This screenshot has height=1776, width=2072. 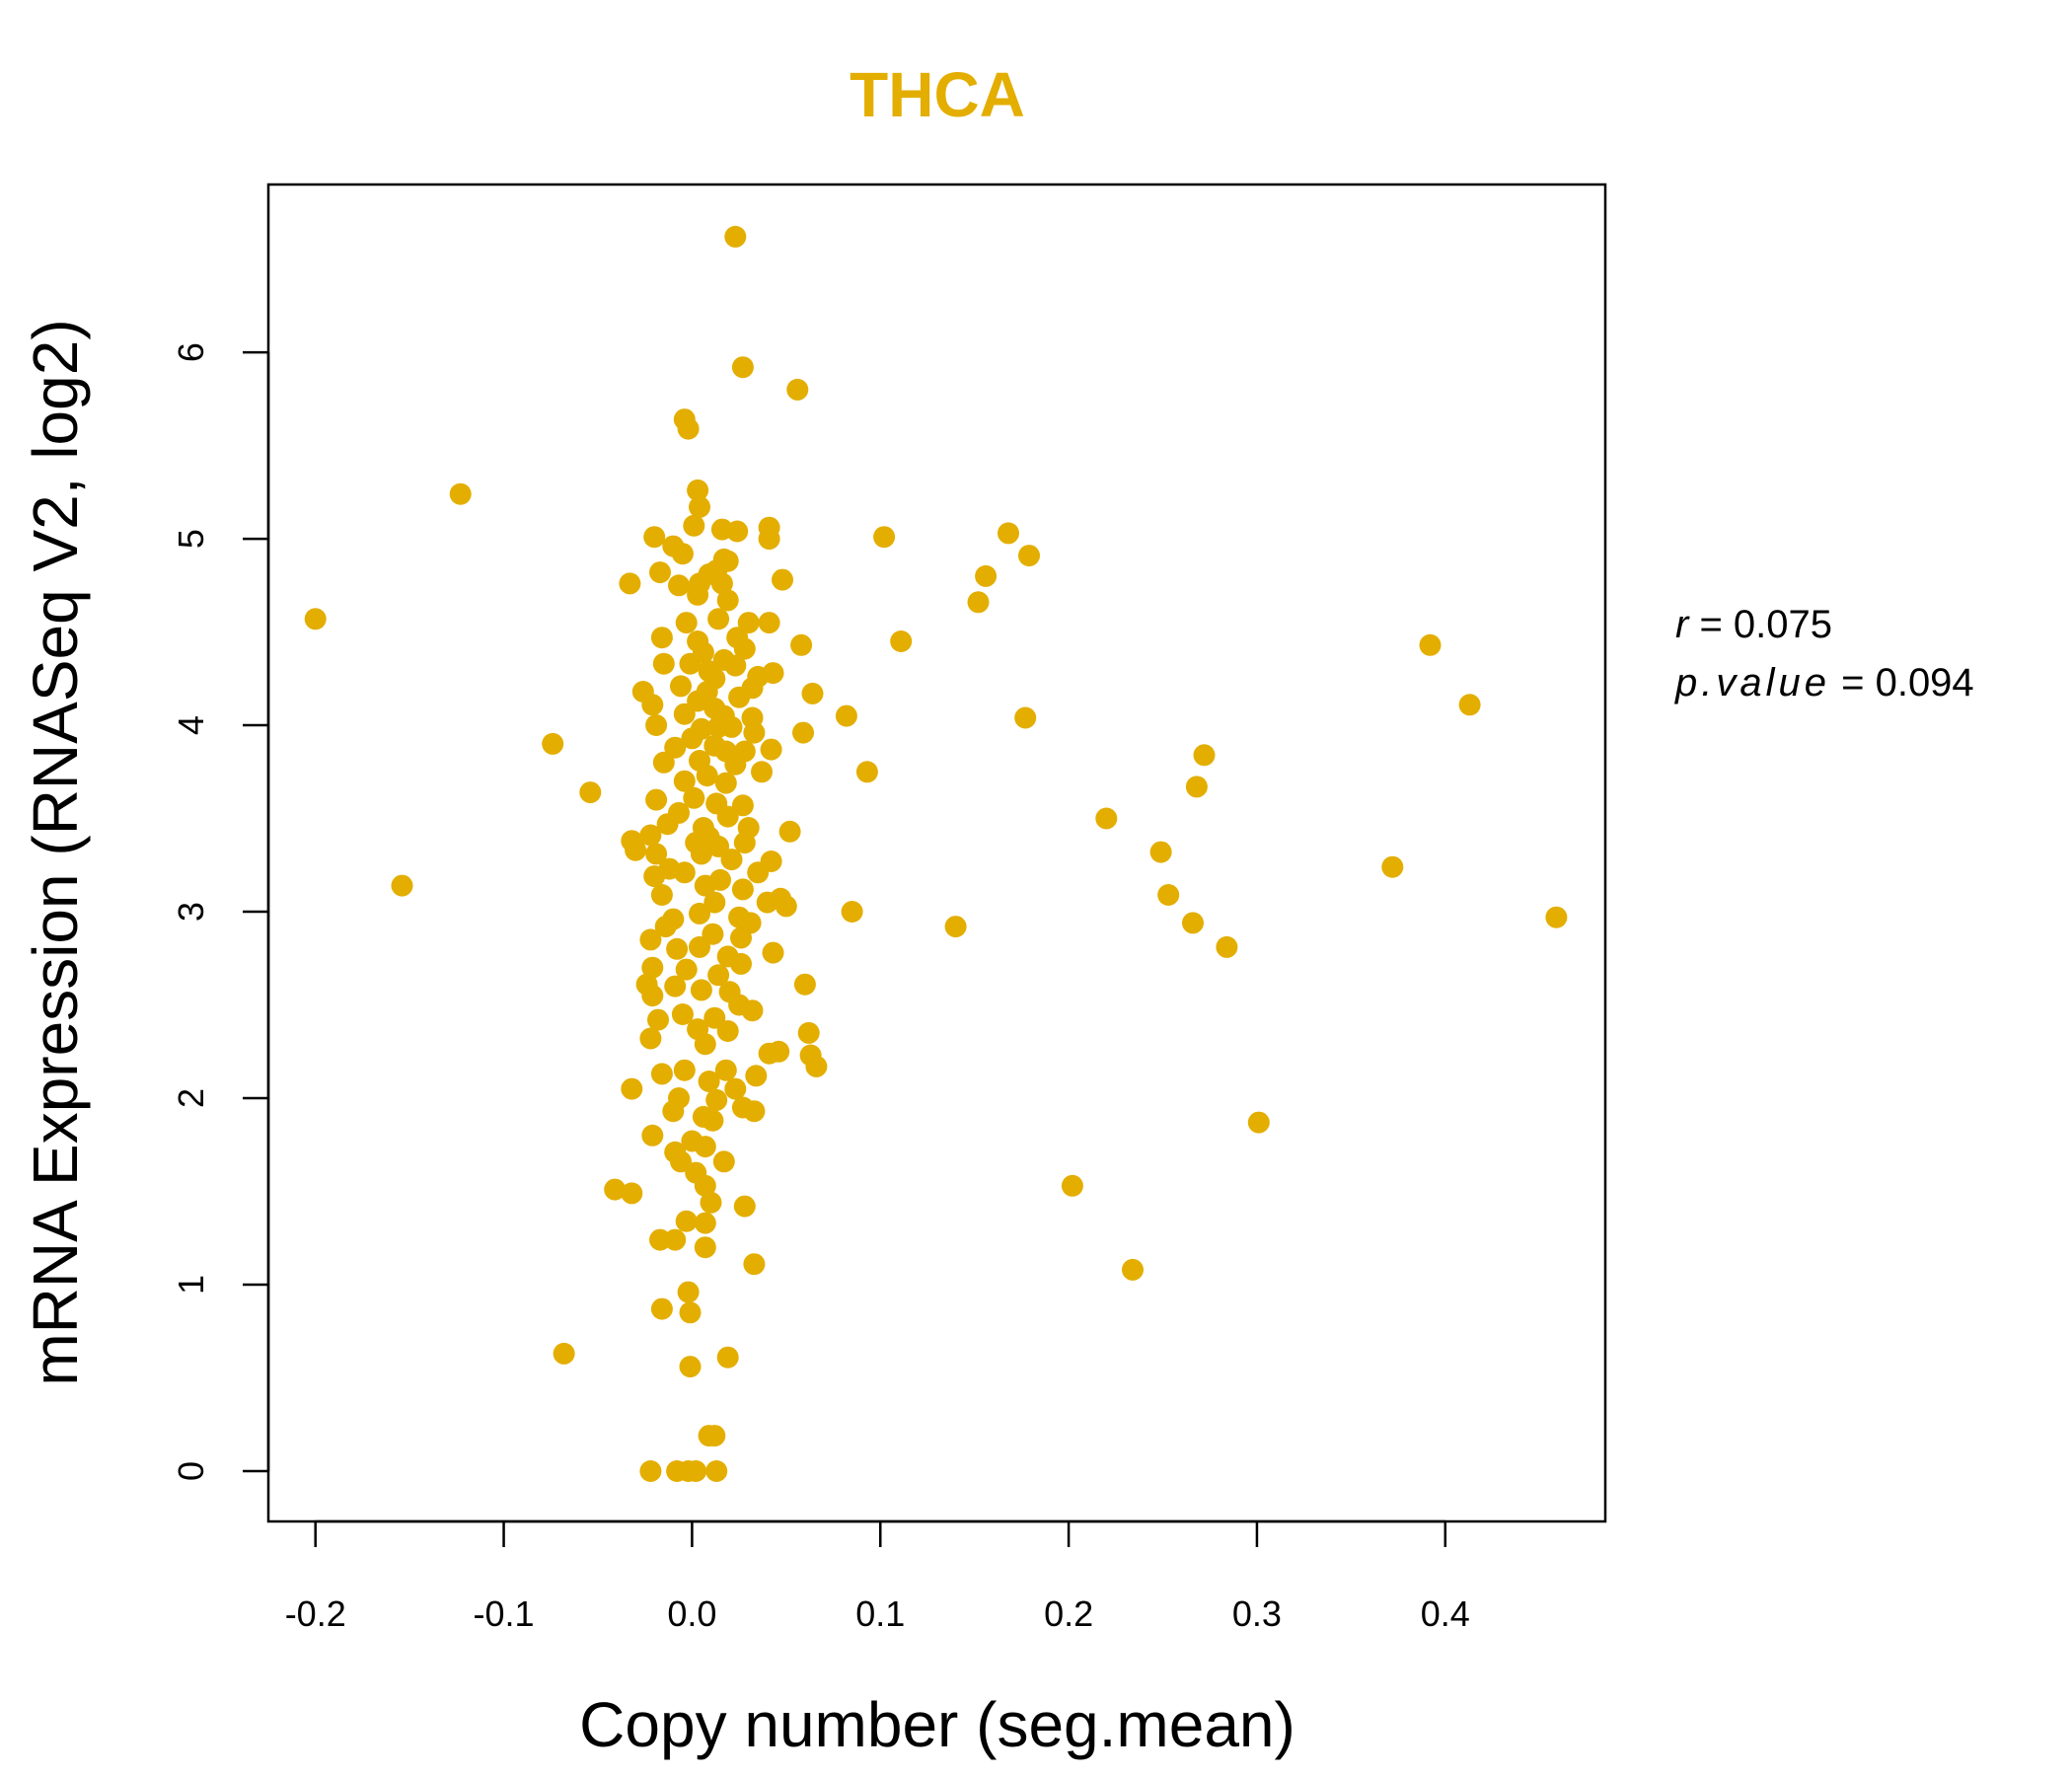 I want to click on x-axis: -0.2 -0.1 0.0 0.1 0.2 0.3 0.4, so click(x=877, y=1577).